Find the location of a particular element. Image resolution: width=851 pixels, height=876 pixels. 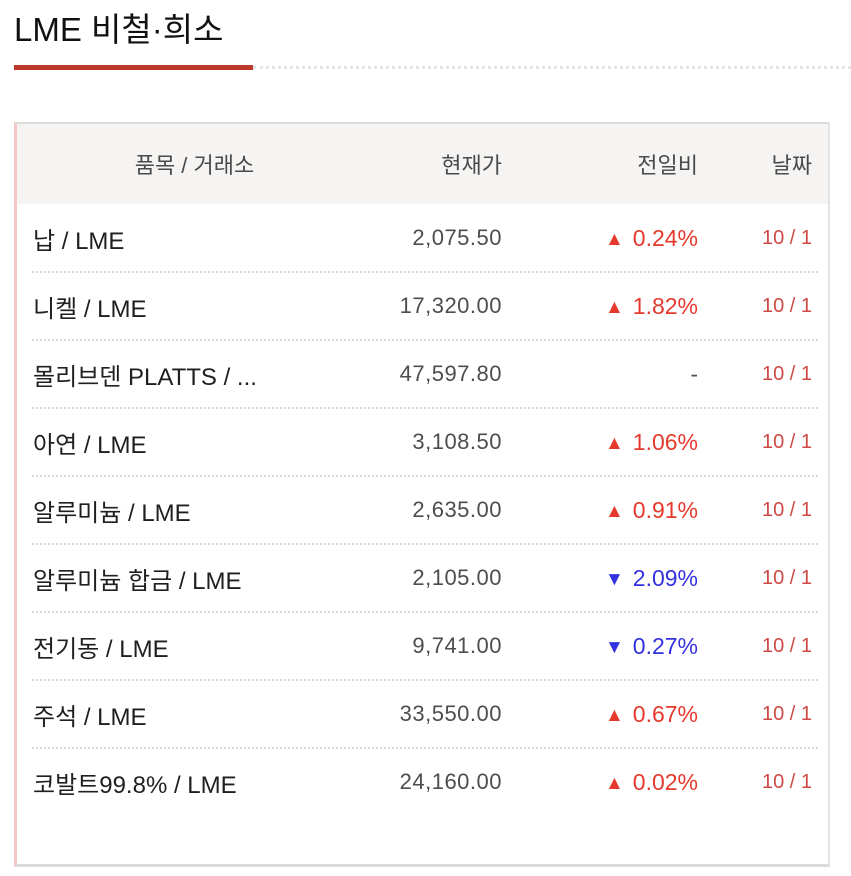

table-row: 주석 / LME 33,550.00 ▲ 0.67% 10 / 1 is located at coordinates (422, 713).